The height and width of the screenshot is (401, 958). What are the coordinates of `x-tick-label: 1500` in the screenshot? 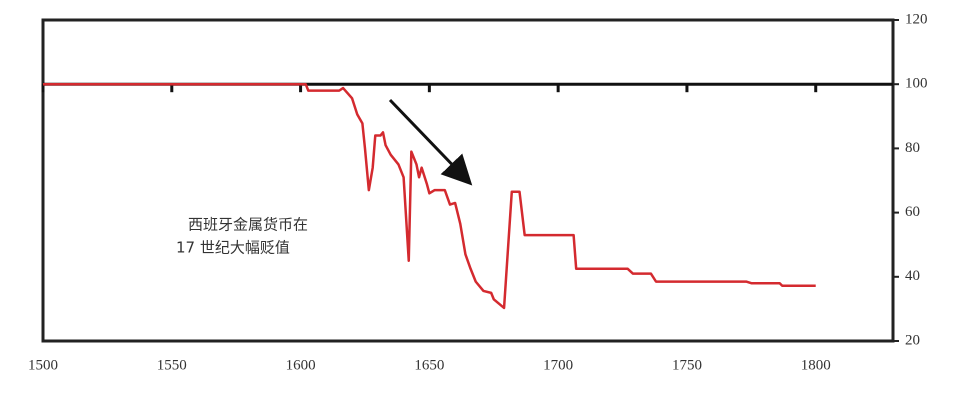 It's located at (43, 365).